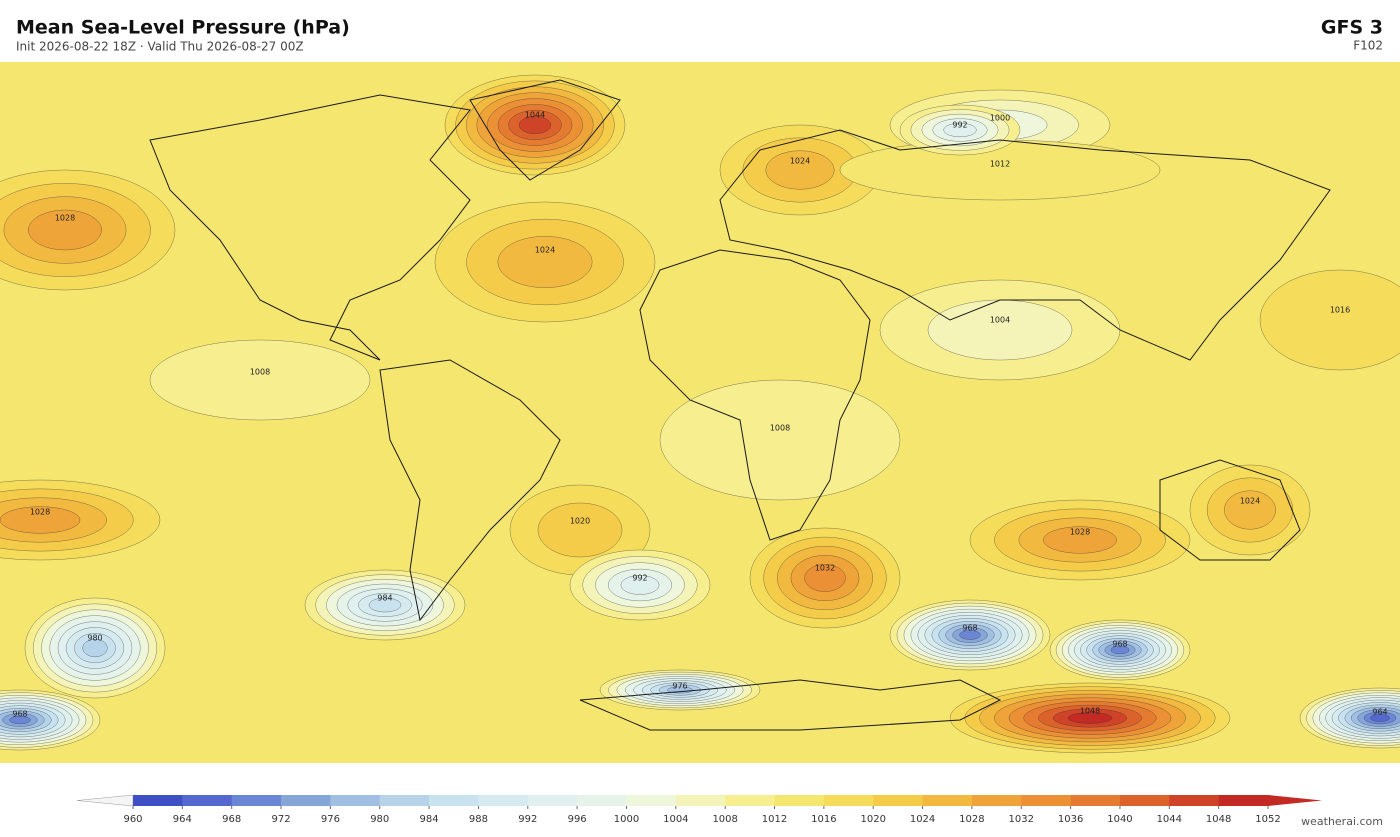 Image resolution: width=1400 pixels, height=837 pixels. I want to click on colorbar-tick-label: 1024, so click(922, 819).